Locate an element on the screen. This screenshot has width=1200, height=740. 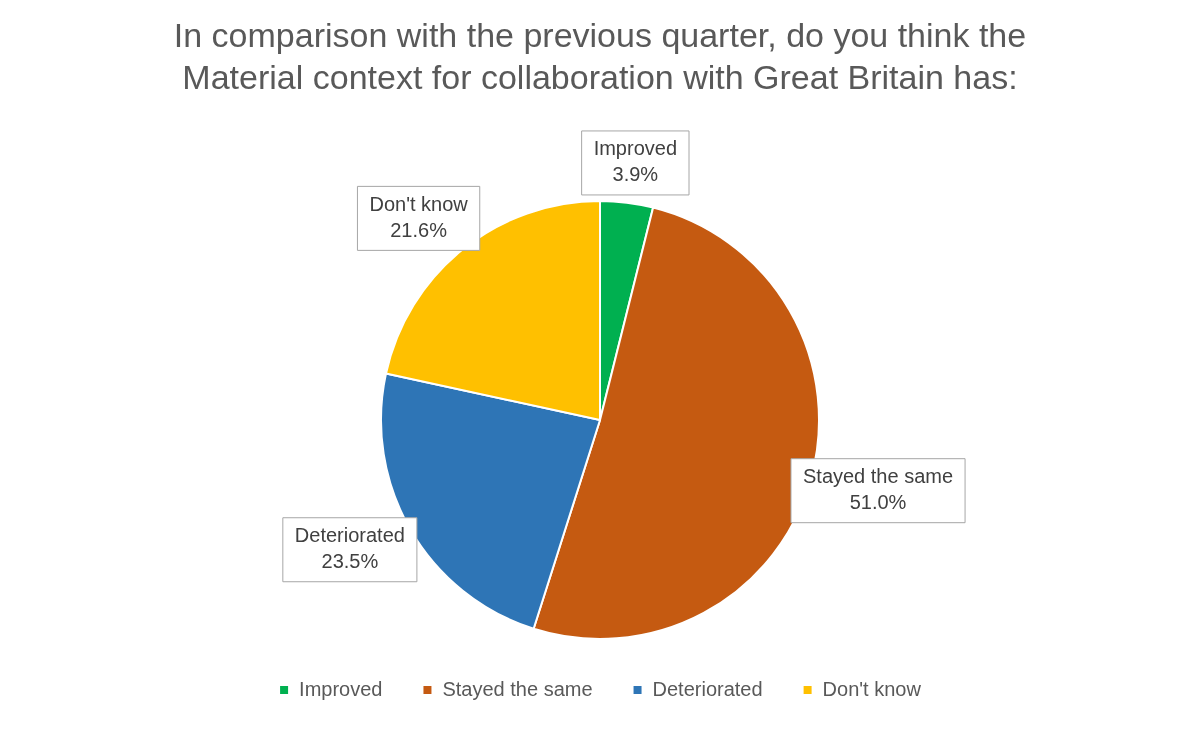
slice-label: Deteriorated is located at coordinates (349, 535).